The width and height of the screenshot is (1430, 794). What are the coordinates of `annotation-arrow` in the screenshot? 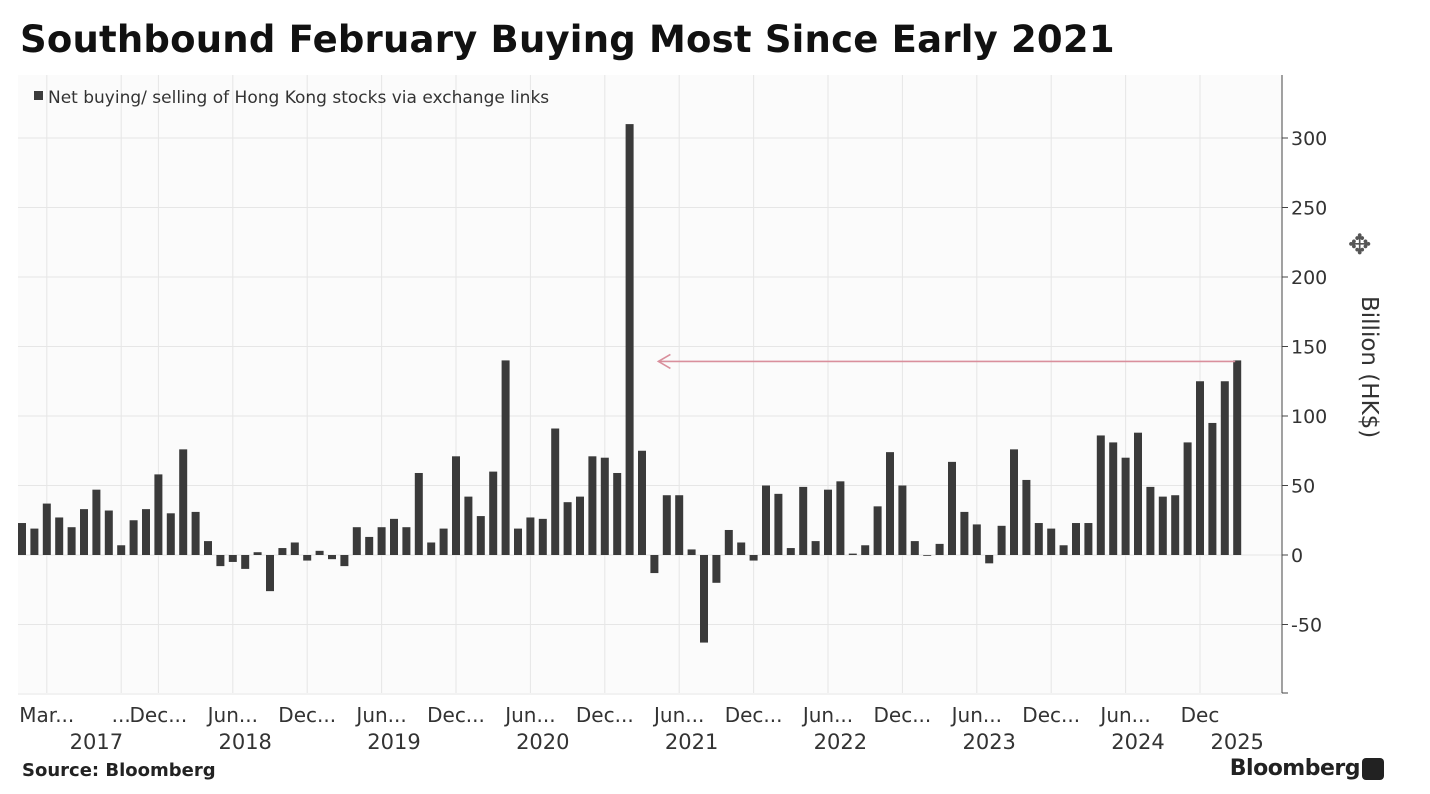 It's located at (946, 361).